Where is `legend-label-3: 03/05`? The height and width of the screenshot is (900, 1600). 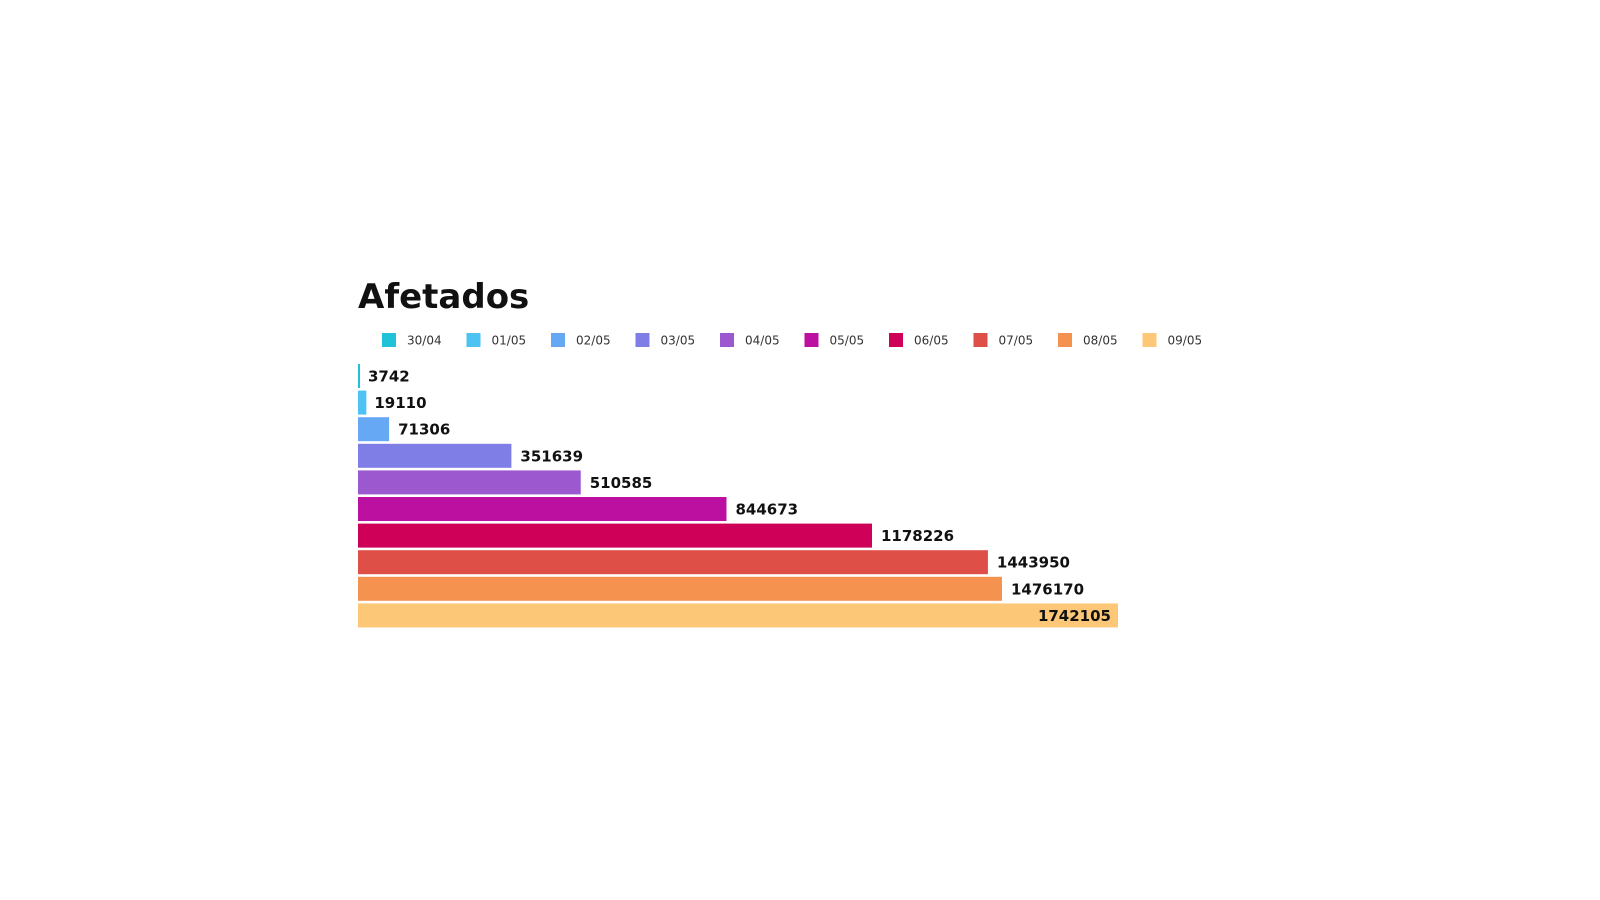
legend-label-3: 03/05 is located at coordinates (678, 341).